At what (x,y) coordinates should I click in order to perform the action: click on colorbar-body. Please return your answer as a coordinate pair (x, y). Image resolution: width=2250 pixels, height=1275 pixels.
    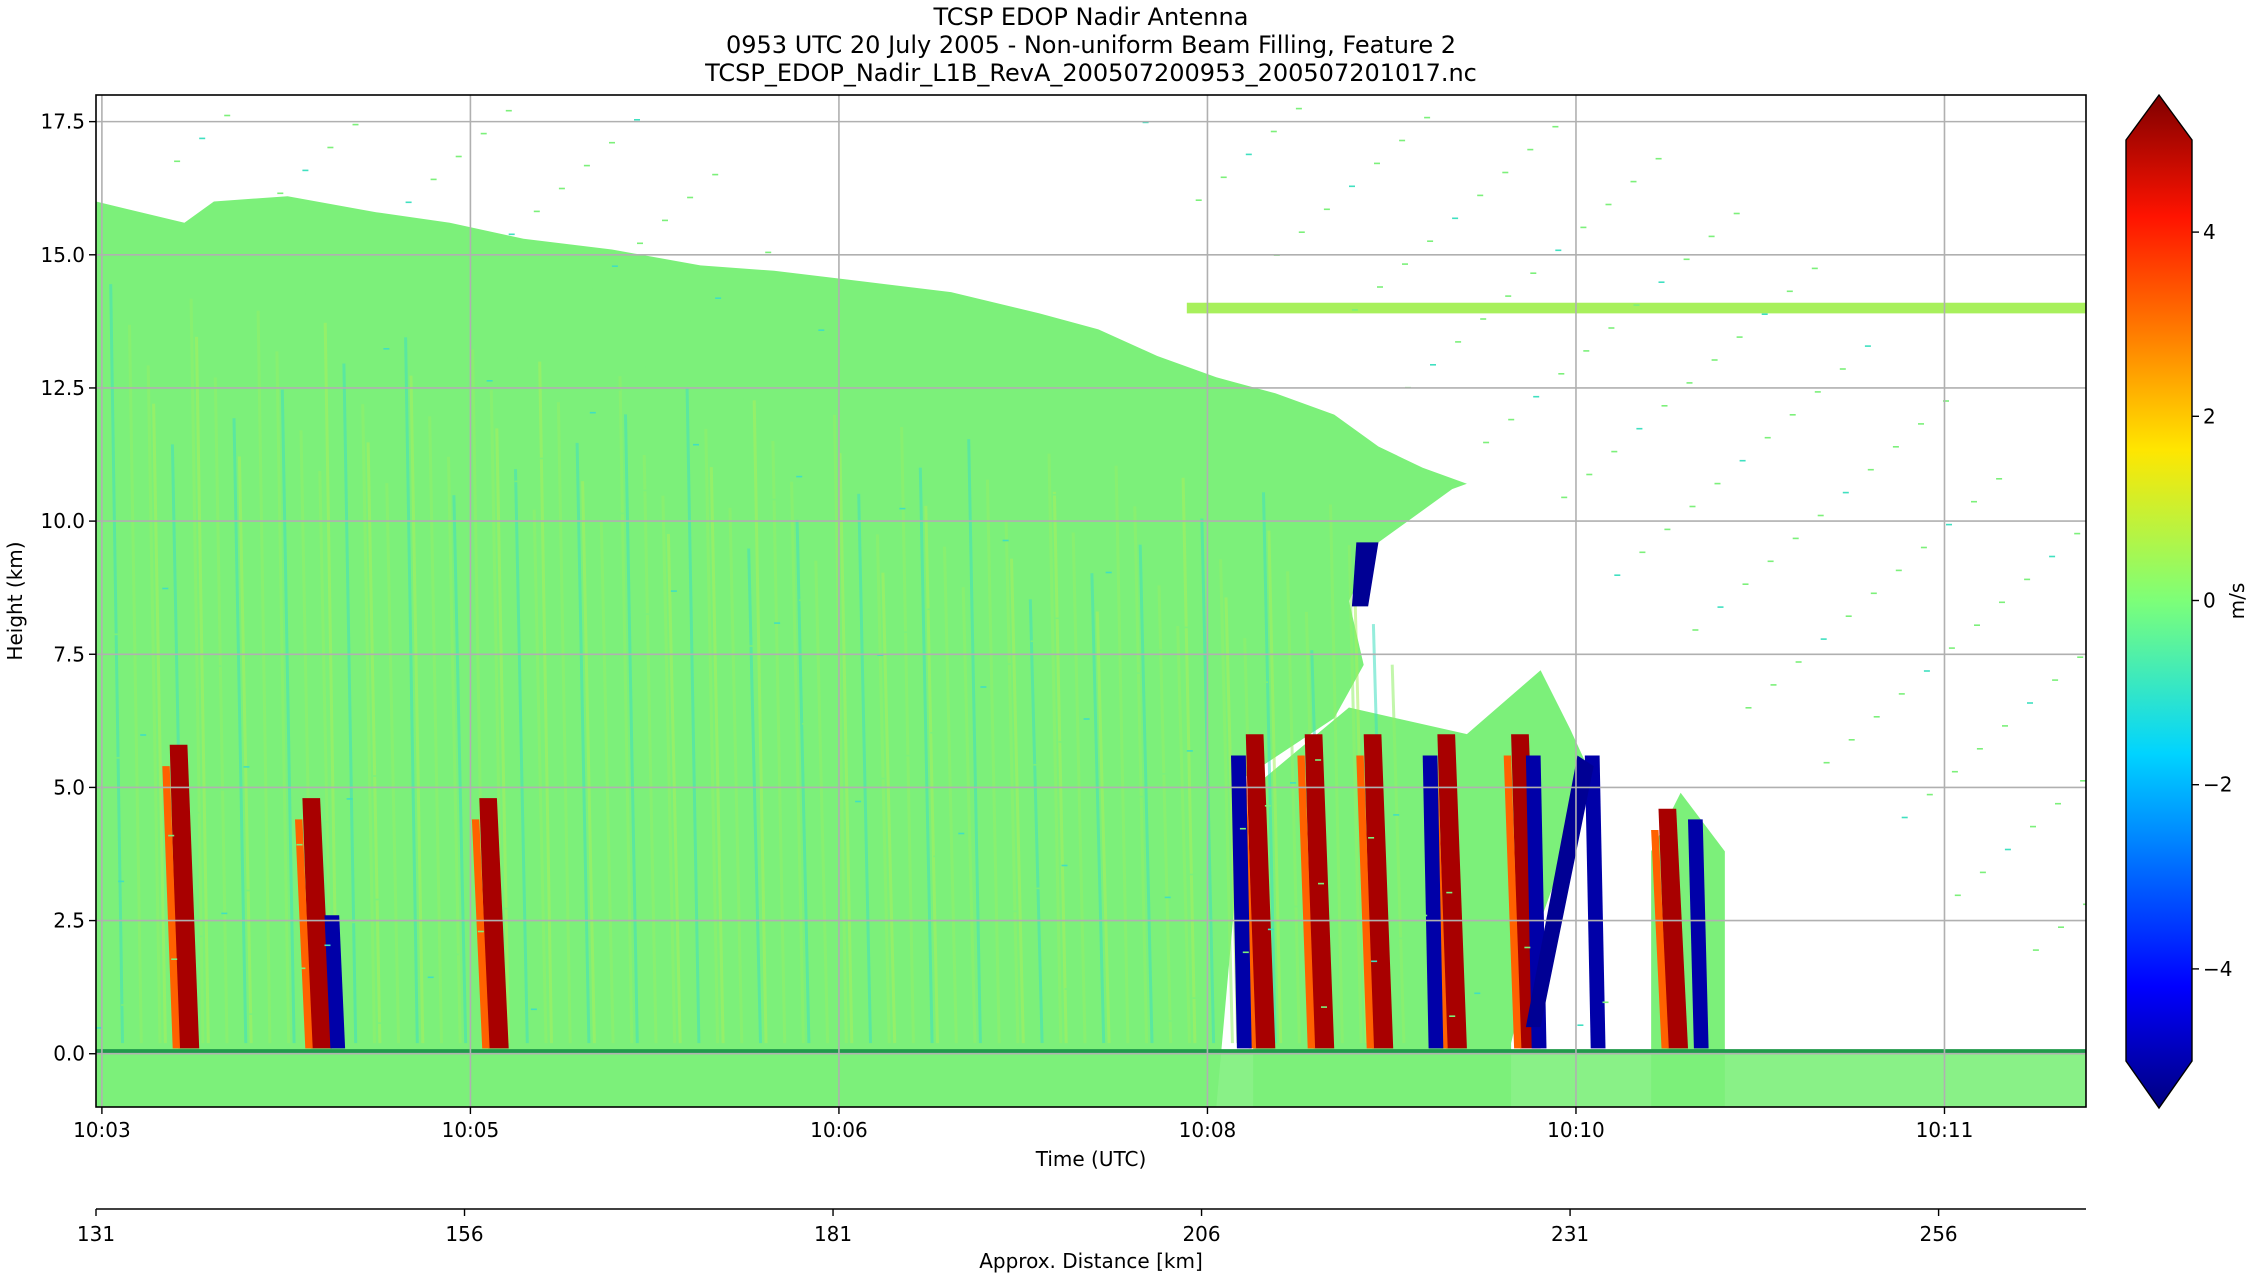
    Looking at the image, I should click on (2159, 601).